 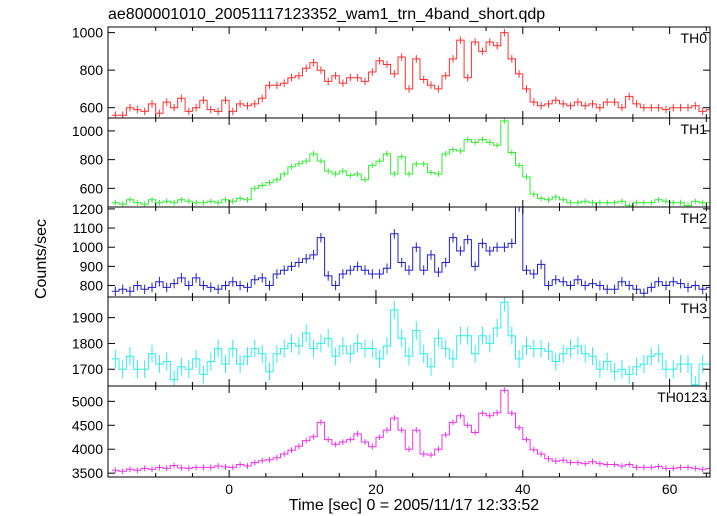 I want to click on y-tick-label: 1800, so click(x=87, y=343).